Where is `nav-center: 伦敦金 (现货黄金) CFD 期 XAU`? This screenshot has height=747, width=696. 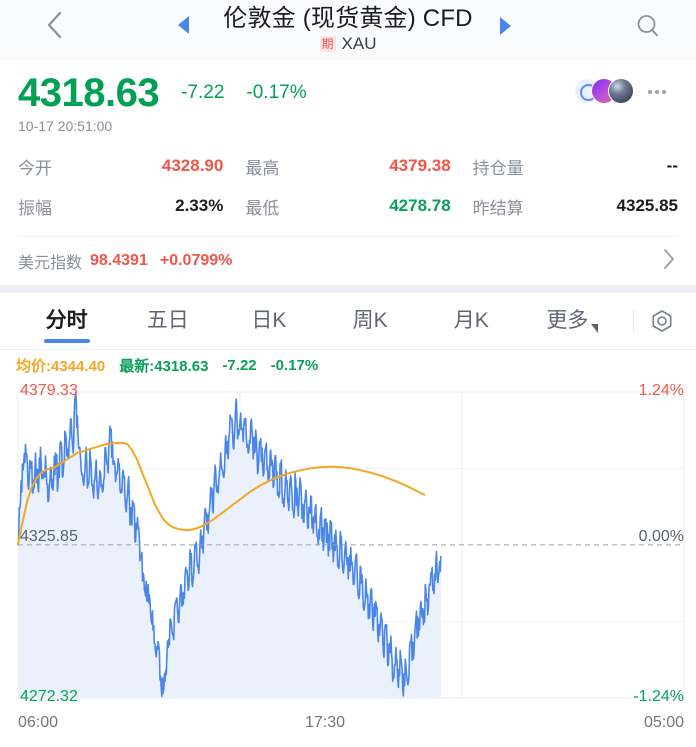
nav-center: 伦敦金 (现货黄金) CFD 期 XAU is located at coordinates (348, 28).